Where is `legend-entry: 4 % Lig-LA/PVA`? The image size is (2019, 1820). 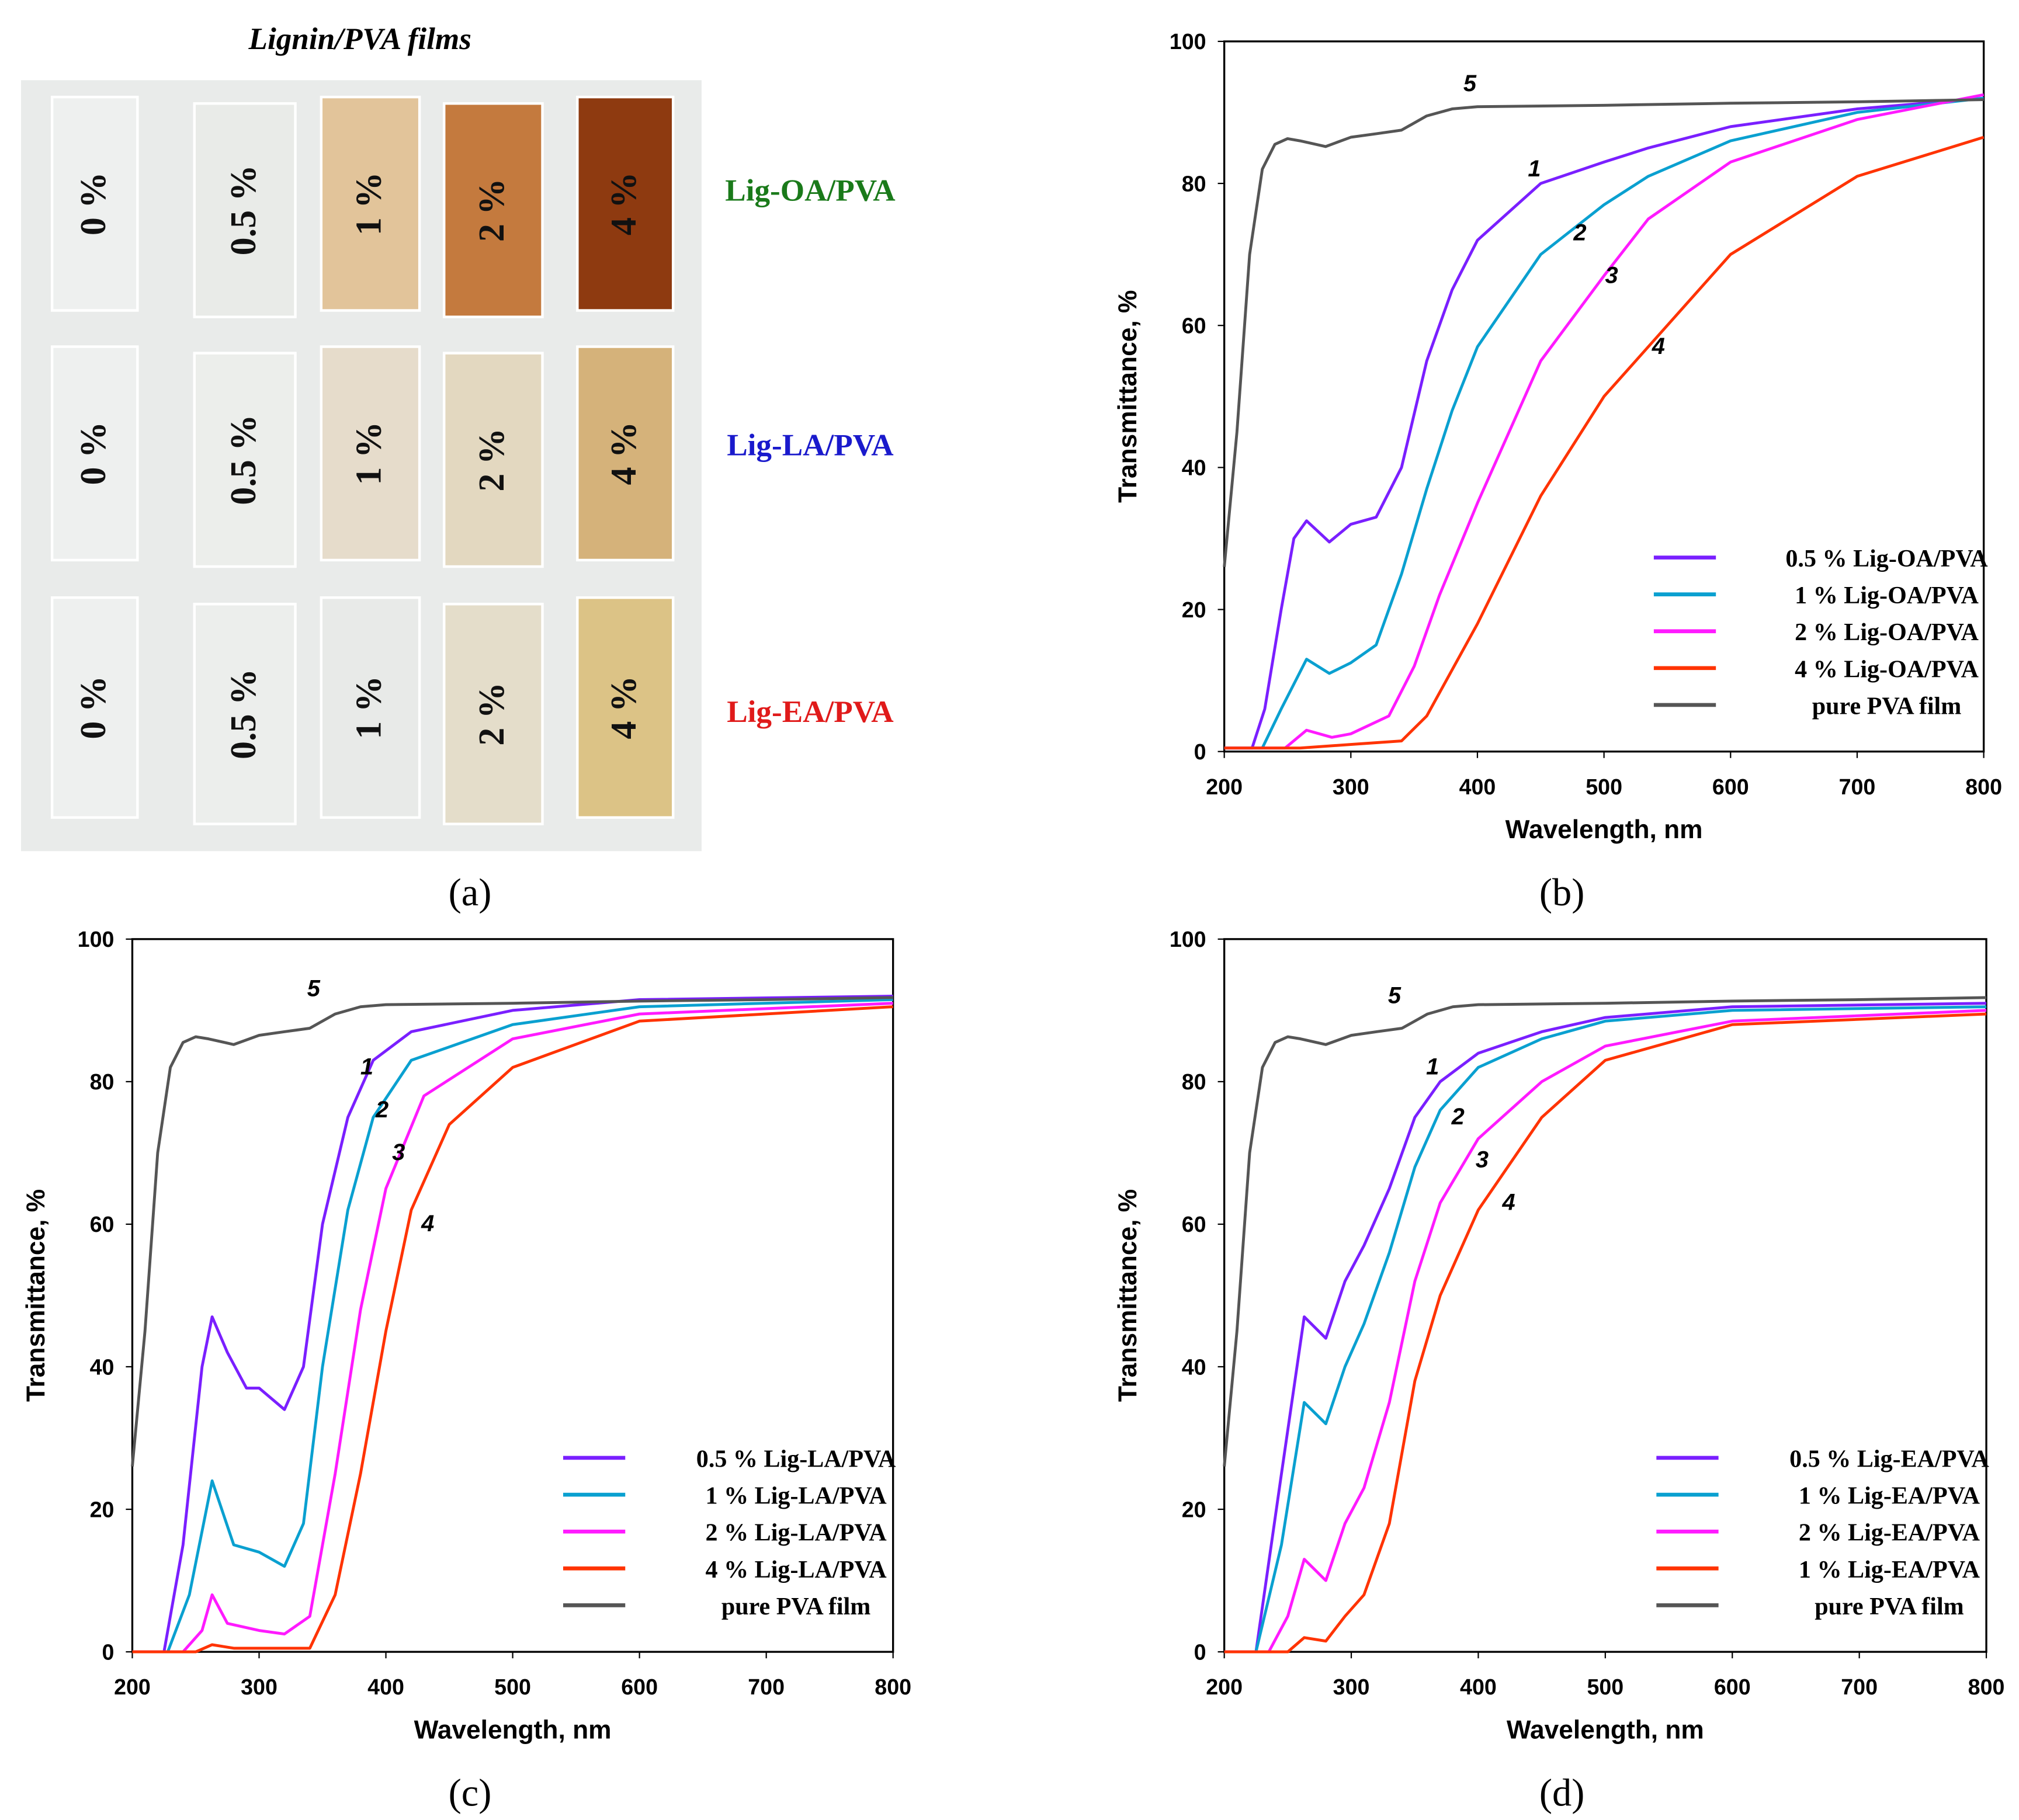
legend-entry: 4 % Lig-LA/PVA is located at coordinates (796, 1570).